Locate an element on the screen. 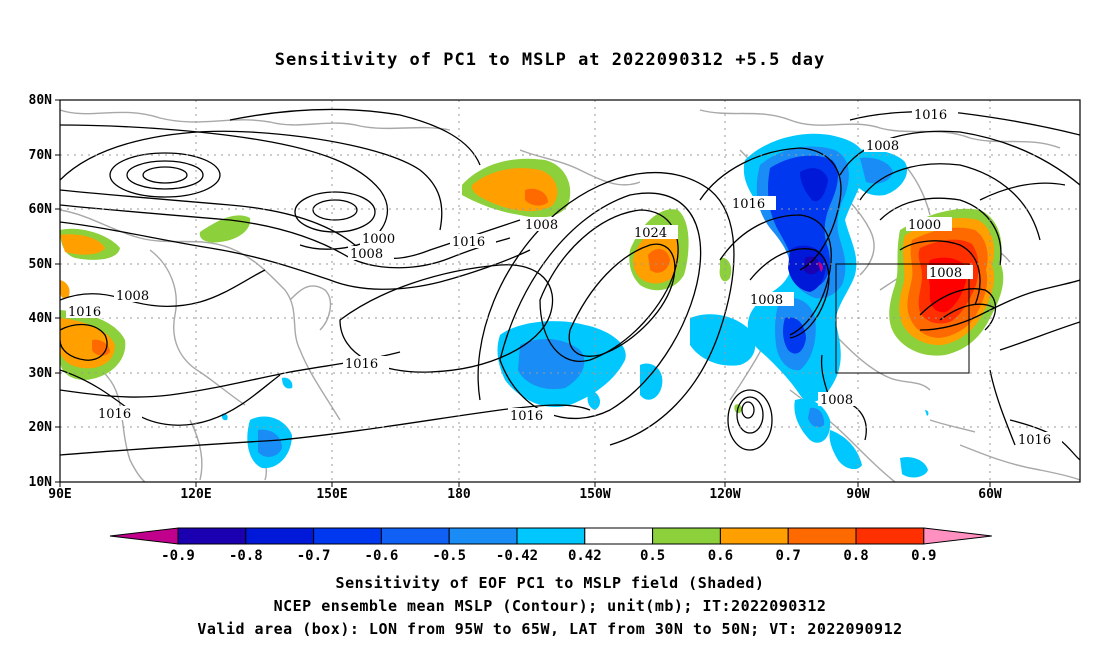 This screenshot has height=650, width=1100. lon-label: 90W is located at coordinates (858, 494).